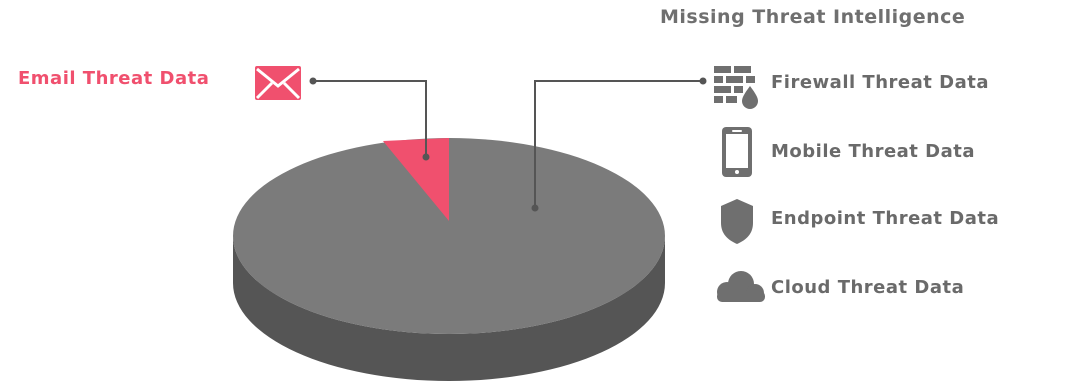 This screenshot has height=382, width=1071. Describe the element at coordinates (880, 82) in the screenshot. I see `firewall-threat-label: Firewall Threat Data` at that location.